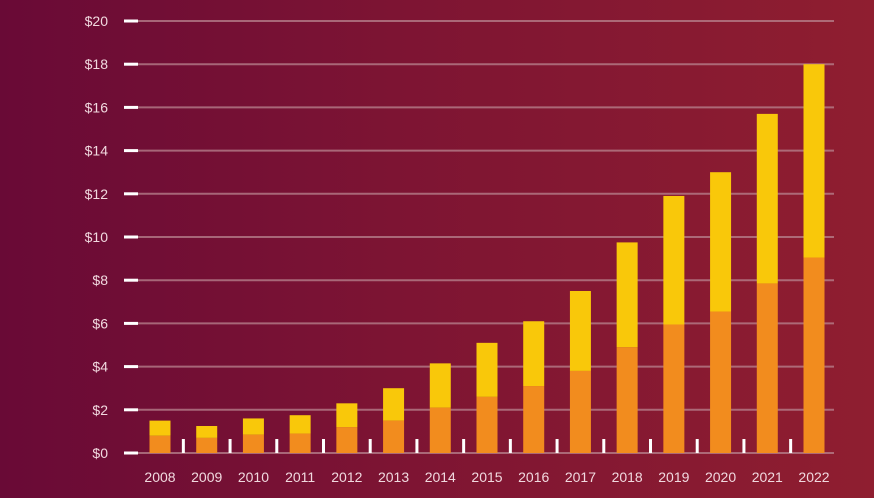 This screenshot has width=874, height=498. What do you see at coordinates (813, 477) in the screenshot?
I see `x-tick-label: 2022` at bounding box center [813, 477].